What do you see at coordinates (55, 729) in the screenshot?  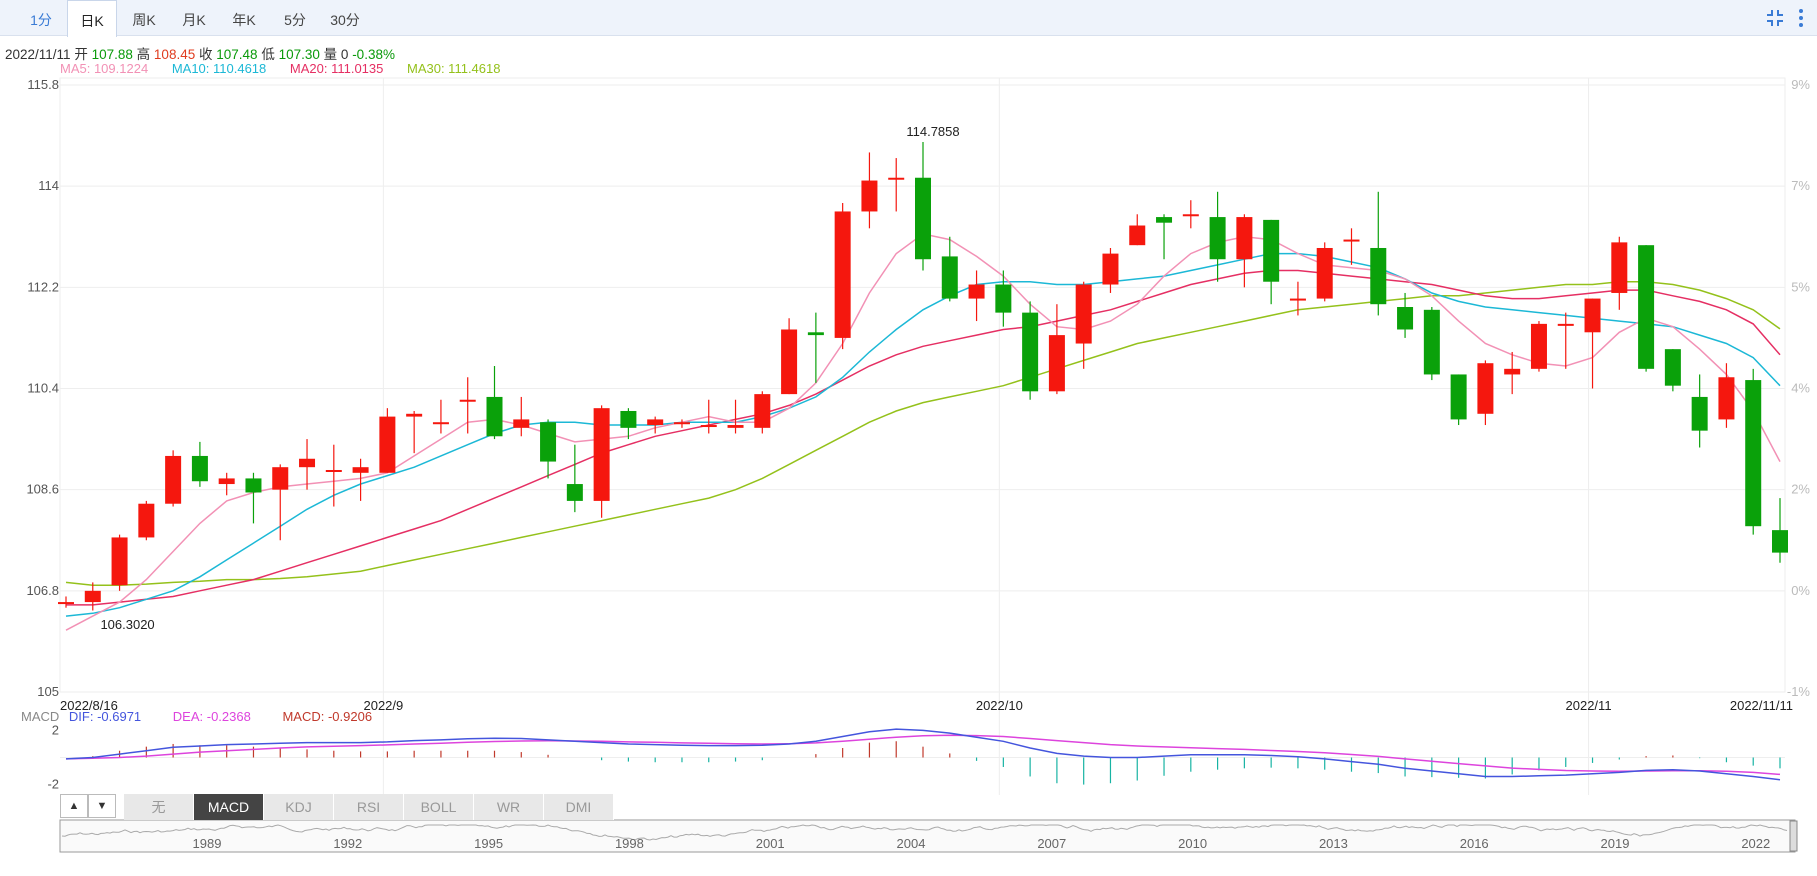 I see `macd-tick-label: 2` at bounding box center [55, 729].